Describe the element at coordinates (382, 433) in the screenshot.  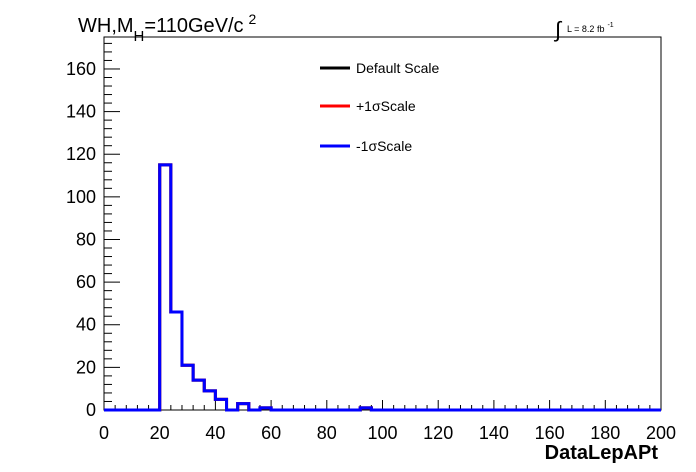
I see `x-tick-label: 100` at that location.